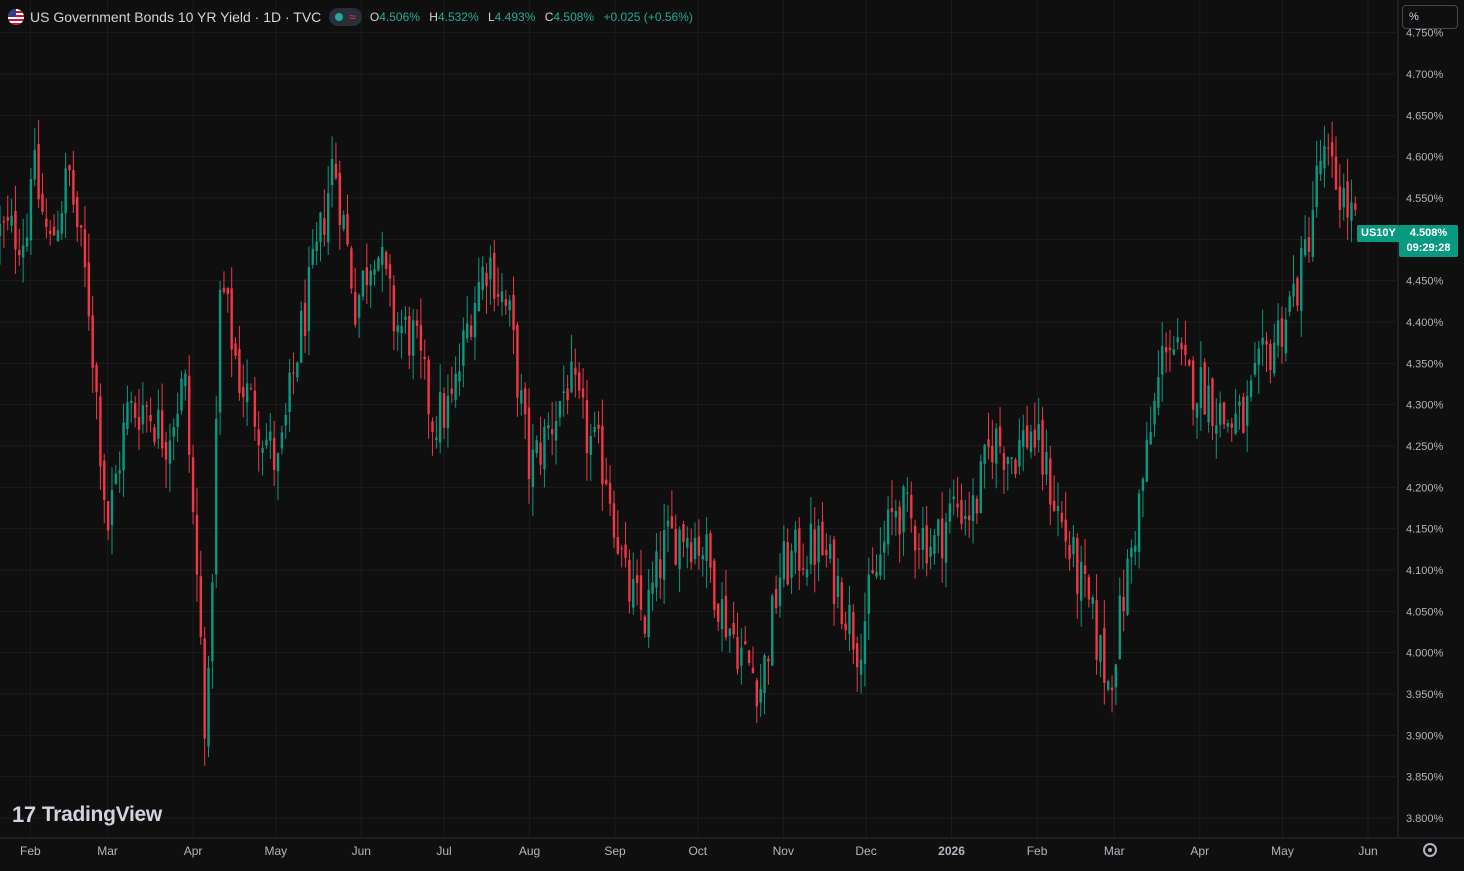  Describe the element at coordinates (1425, 158) in the screenshot. I see `y-tick-label: 4.600%` at that location.